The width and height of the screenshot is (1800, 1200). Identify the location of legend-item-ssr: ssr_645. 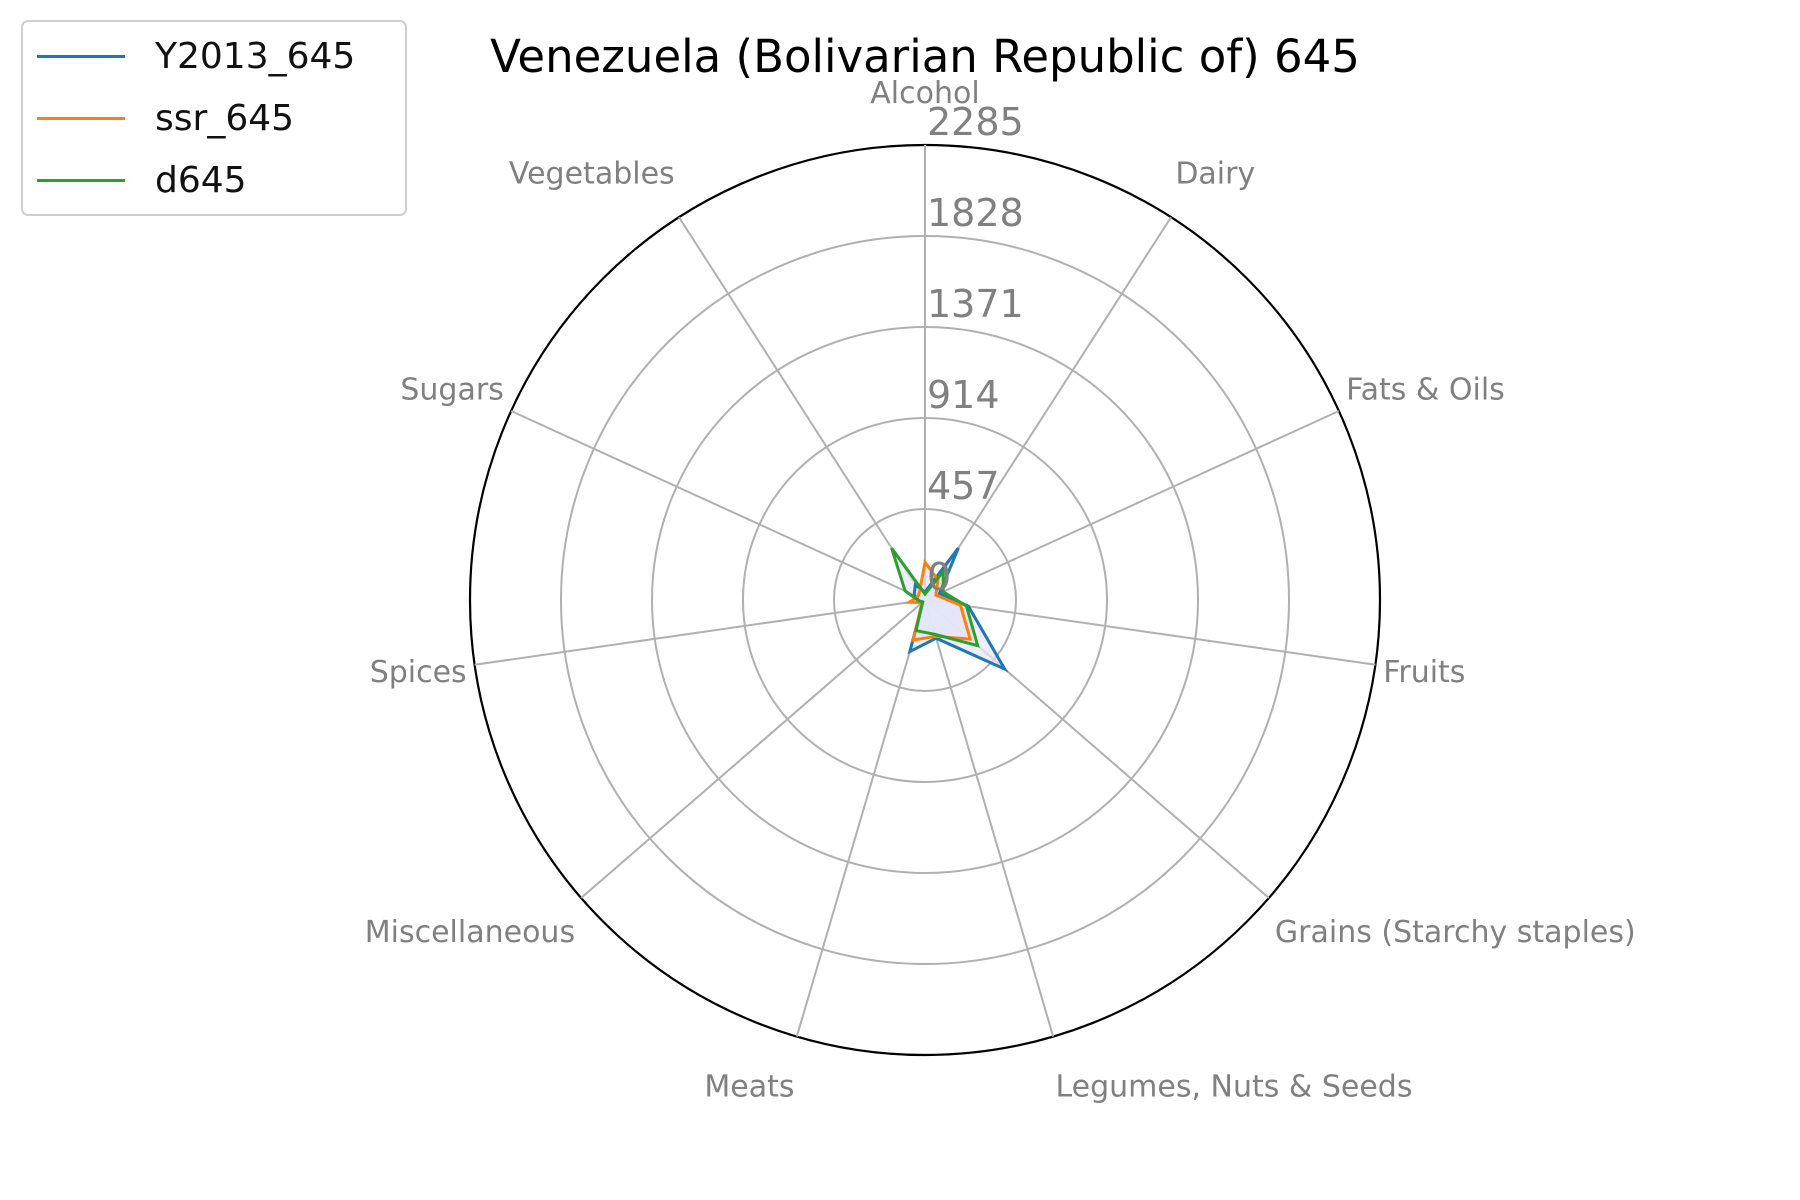
(166, 118).